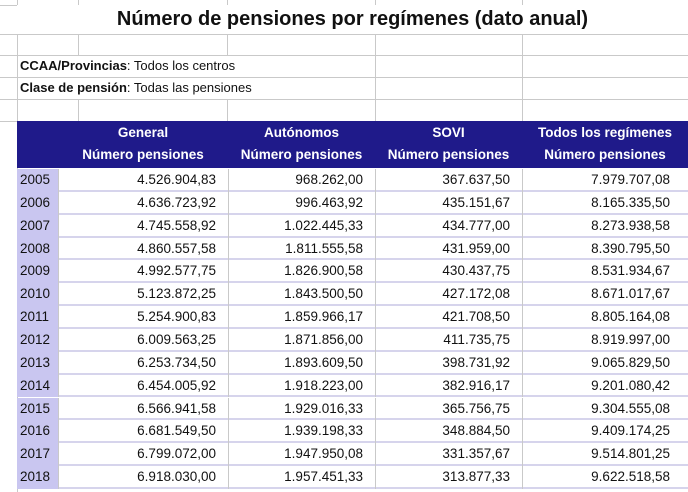 The image size is (688, 492). Describe the element at coordinates (37, 386) in the screenshot. I see `year-cell: 2014` at that location.